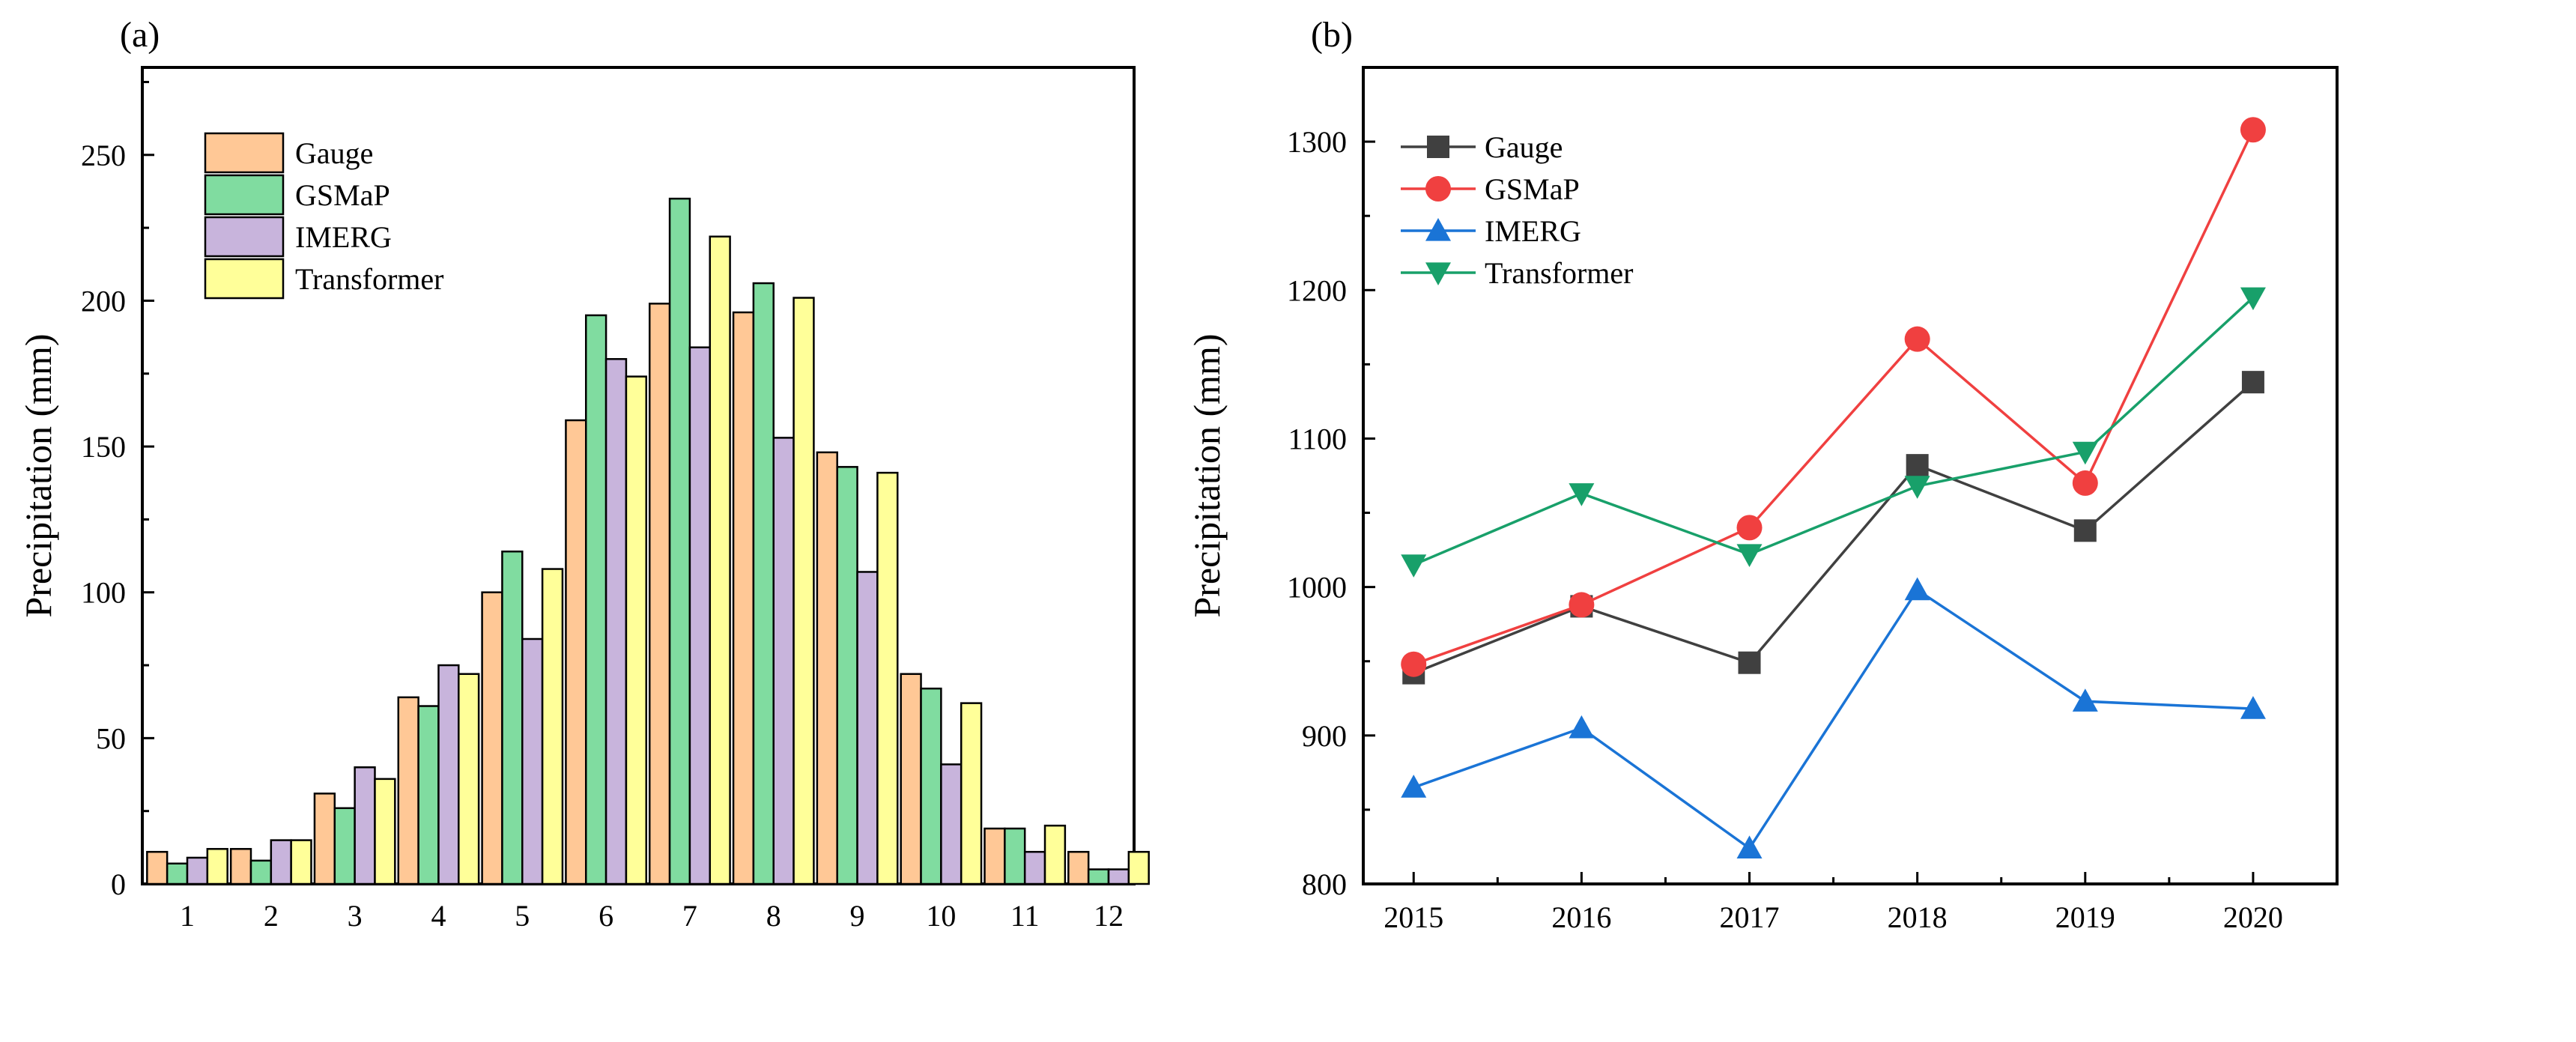 The width and height of the screenshot is (2576, 1042). What do you see at coordinates (140, 35) in the screenshot?
I see `panel-label-a: (a)` at bounding box center [140, 35].